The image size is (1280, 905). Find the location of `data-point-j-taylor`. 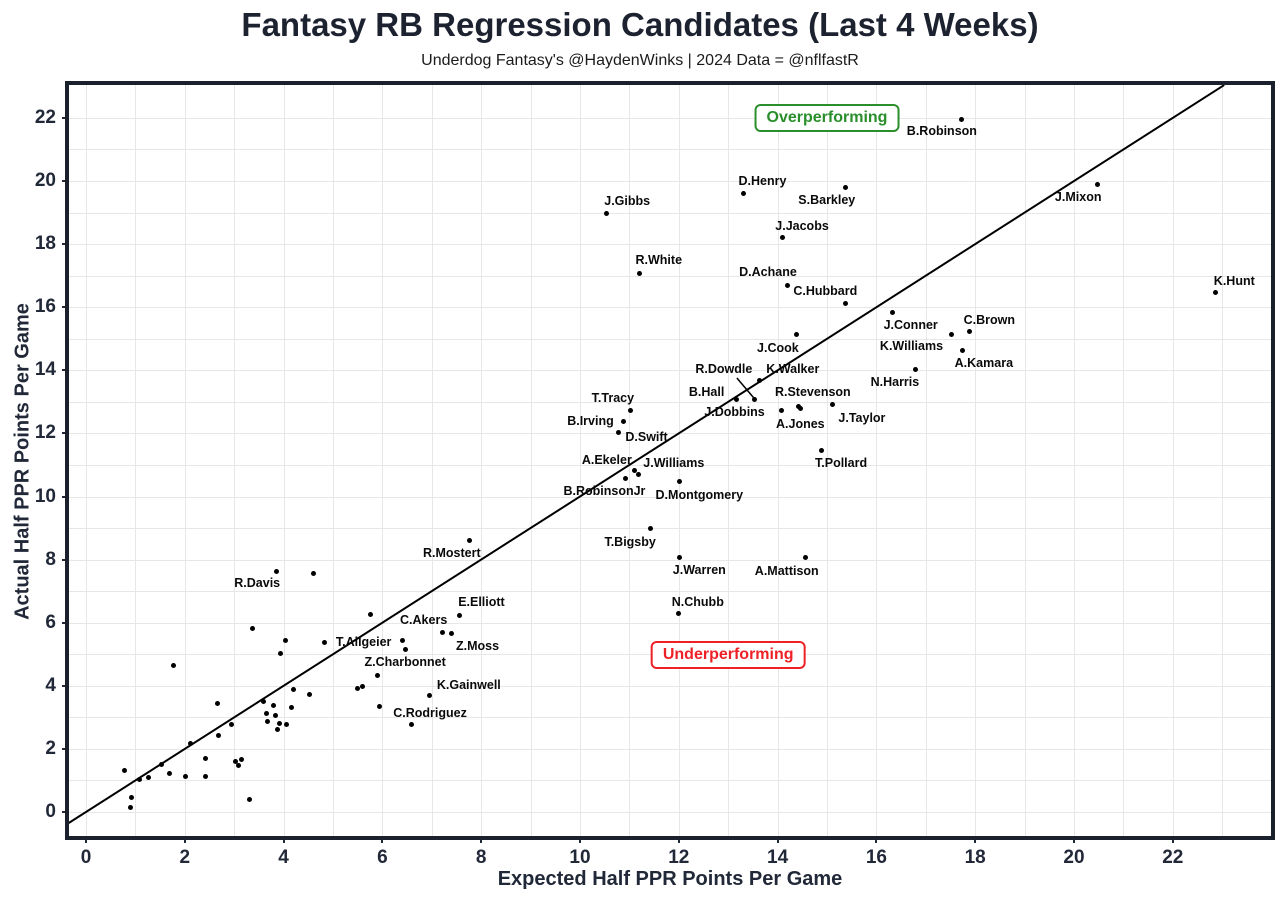

data-point-j-taylor is located at coordinates (833, 405).